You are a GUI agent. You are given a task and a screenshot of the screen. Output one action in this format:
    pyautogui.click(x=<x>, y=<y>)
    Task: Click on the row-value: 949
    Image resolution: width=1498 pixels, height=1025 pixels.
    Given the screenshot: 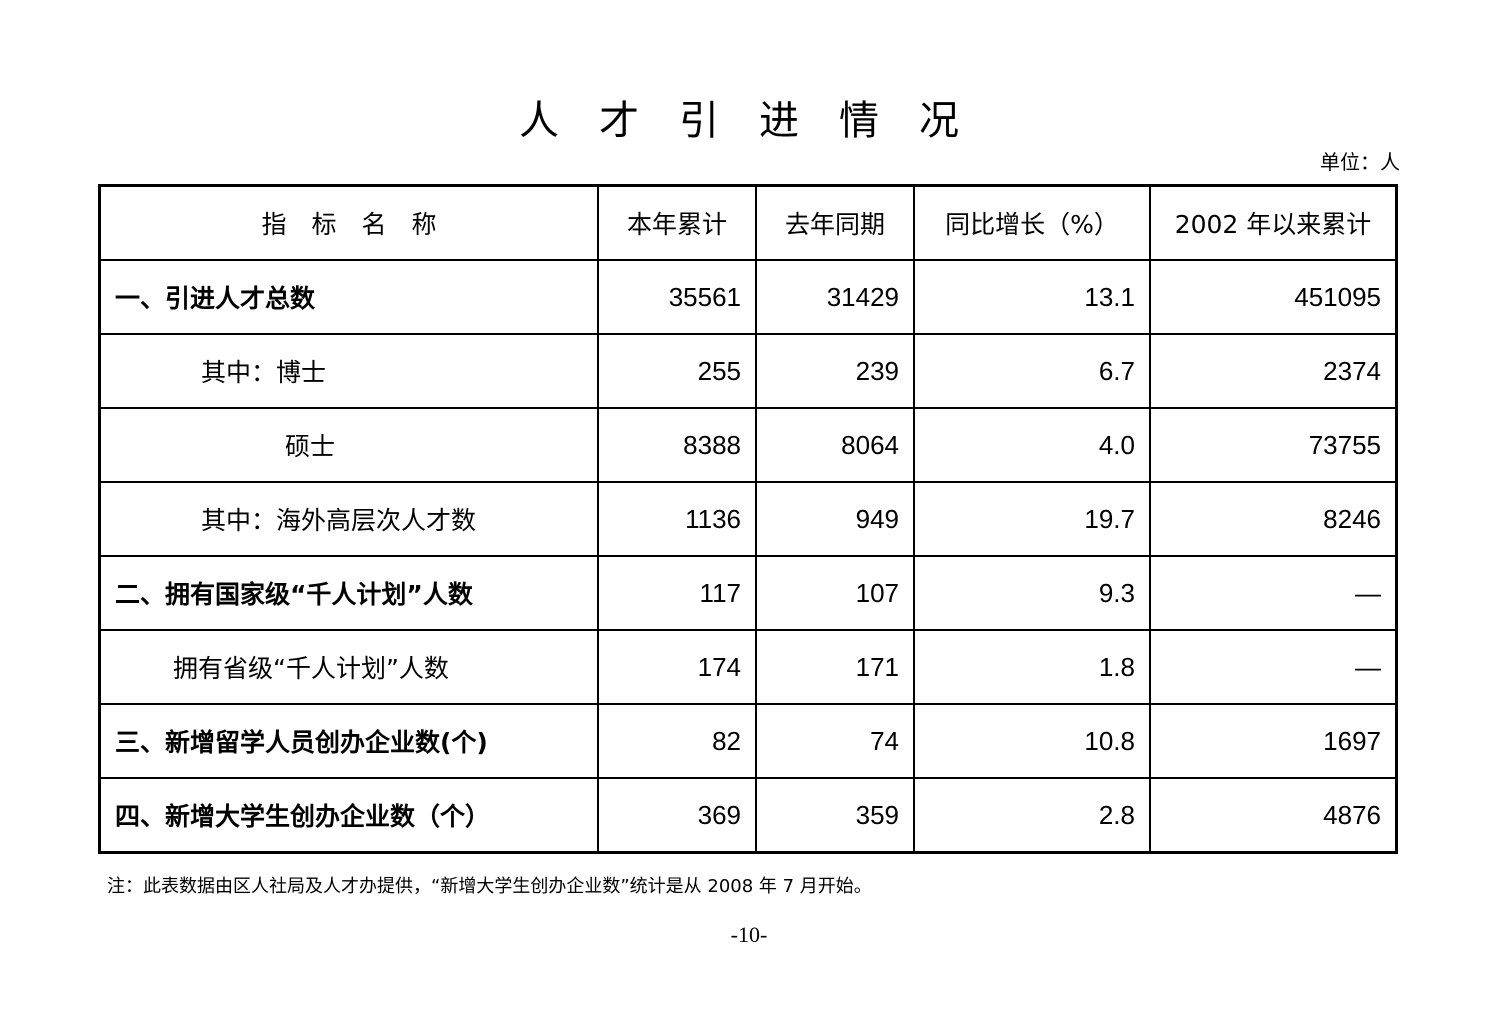 What is the action you would take?
    pyautogui.click(x=835, y=519)
    